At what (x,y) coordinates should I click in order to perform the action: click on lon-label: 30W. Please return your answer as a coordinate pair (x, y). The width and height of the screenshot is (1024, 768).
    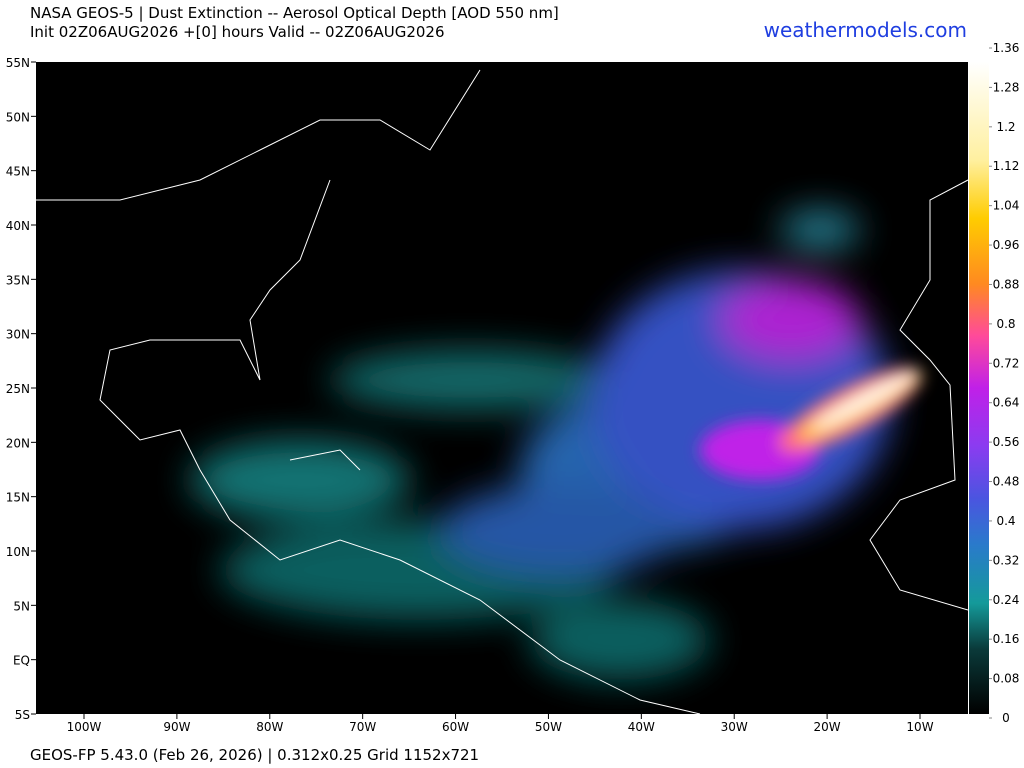
    Looking at the image, I should click on (734, 727).